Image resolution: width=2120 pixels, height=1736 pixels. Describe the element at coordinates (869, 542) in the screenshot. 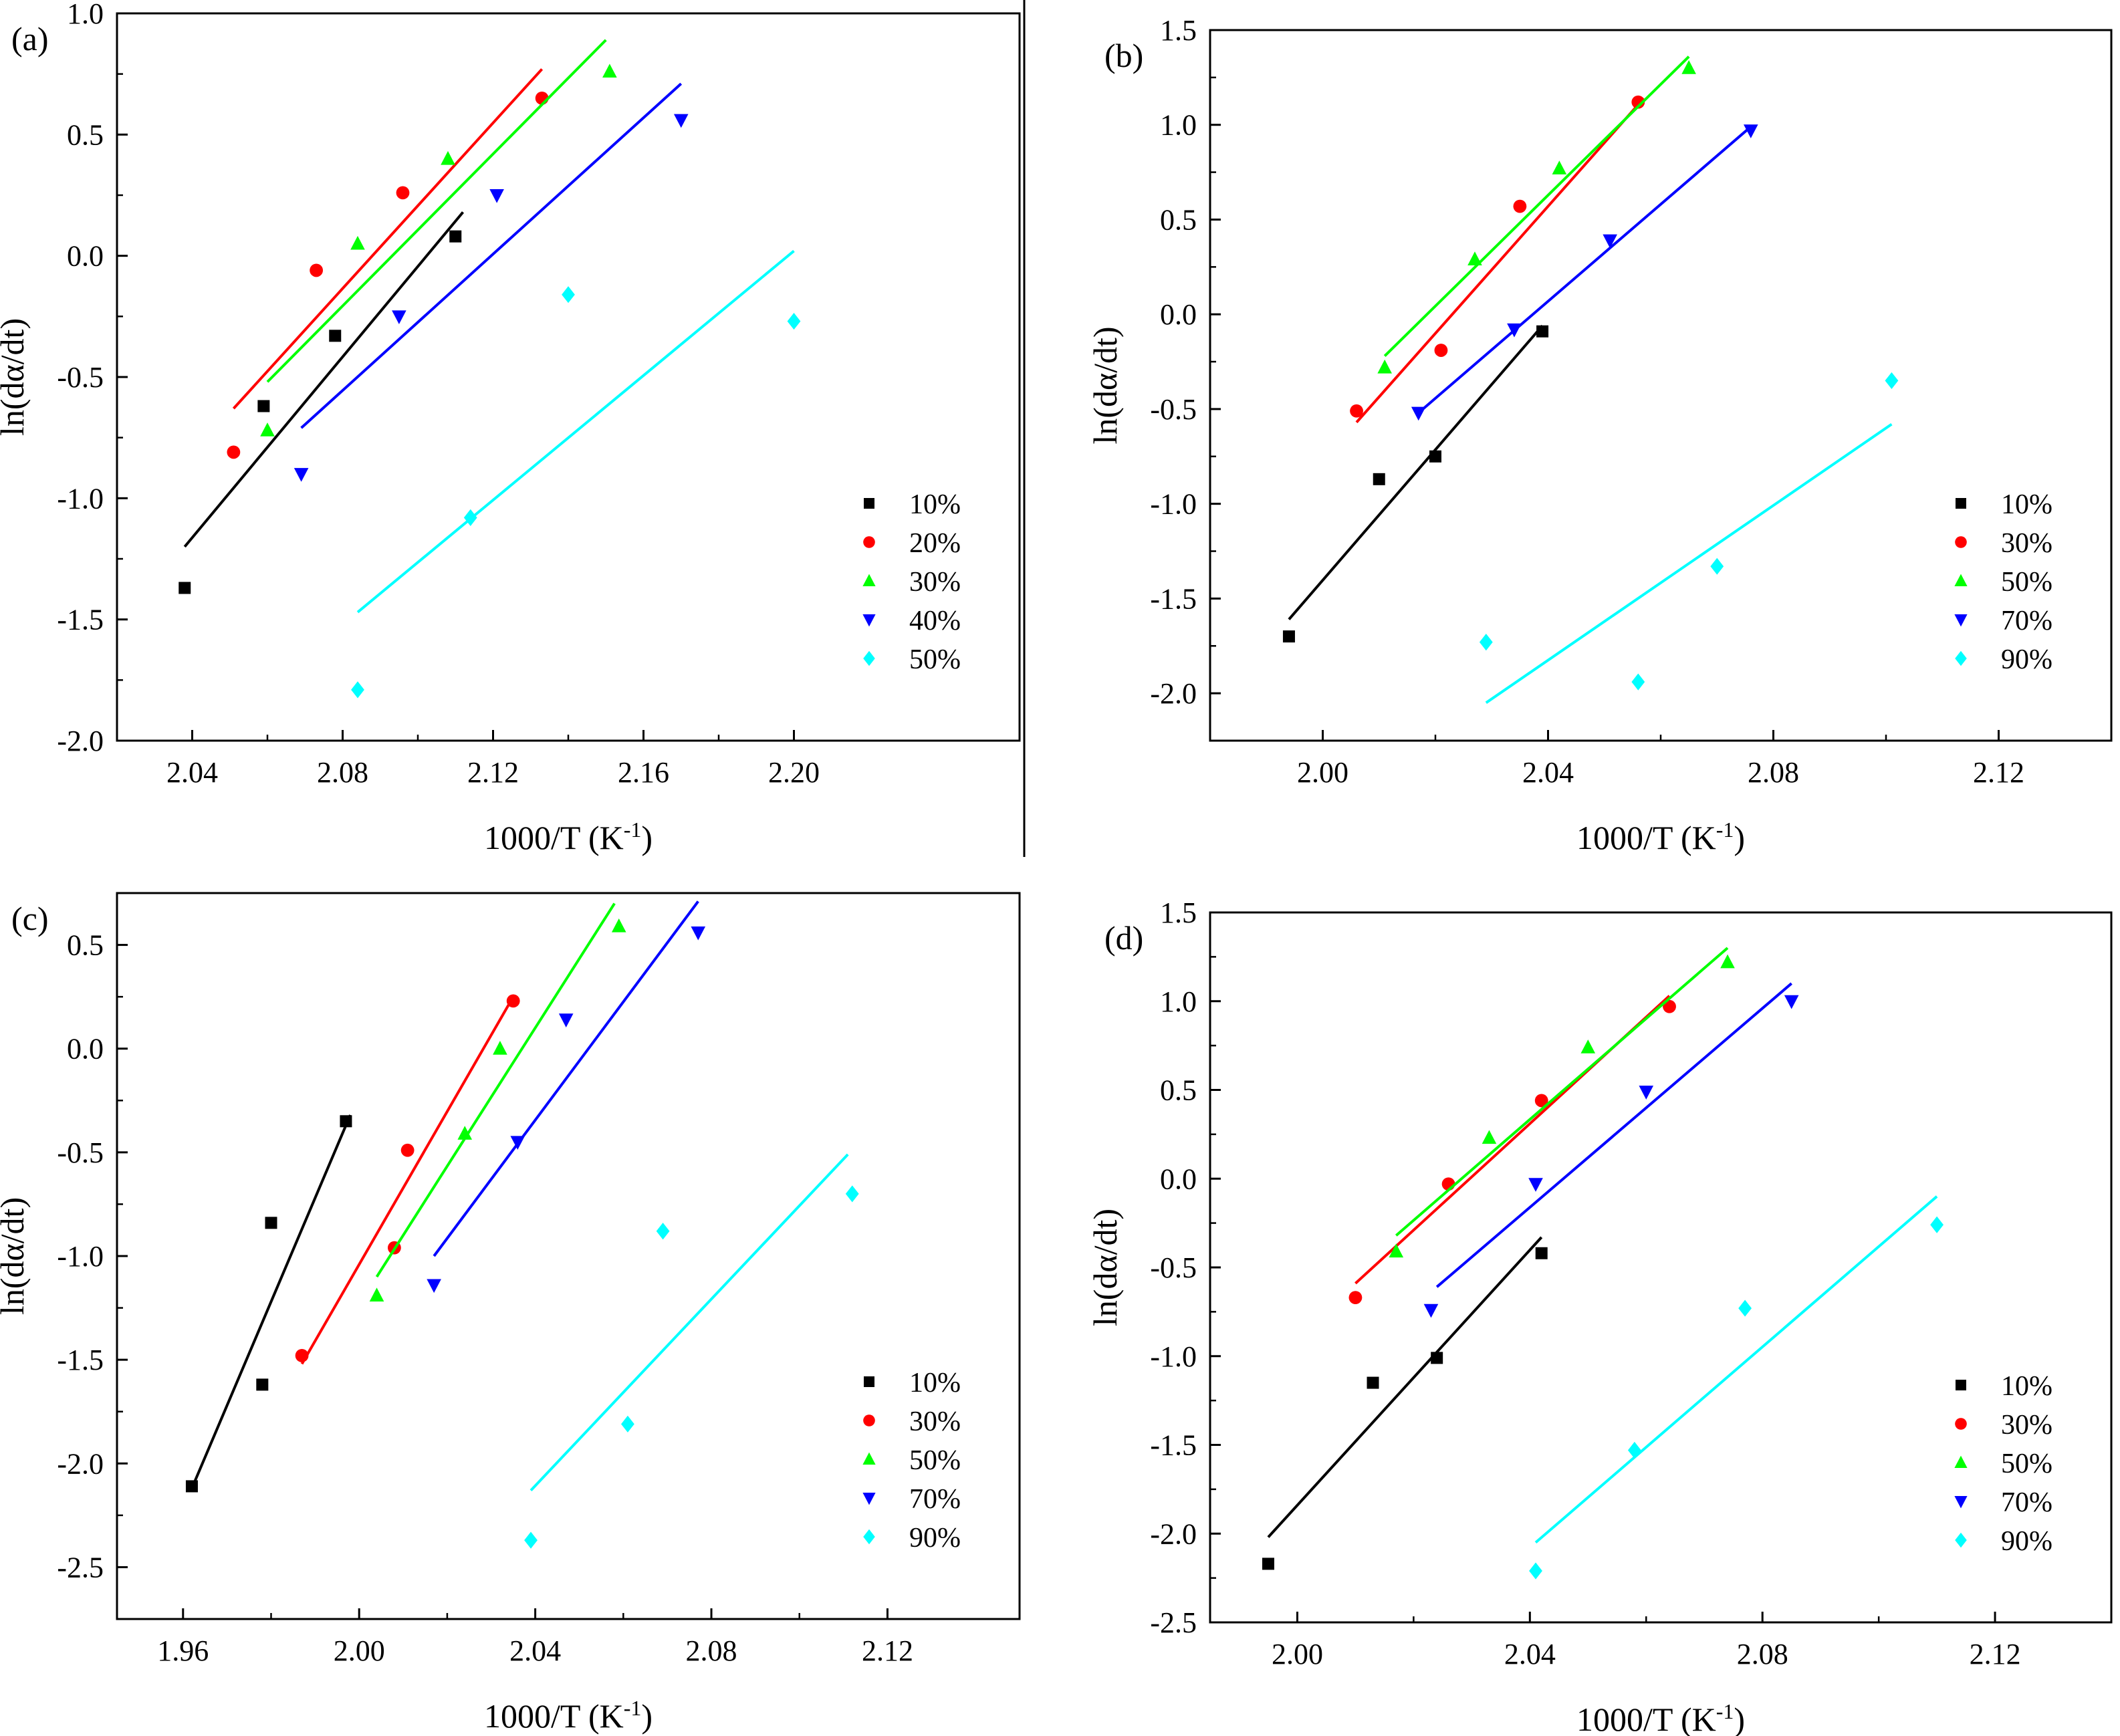

I see `legend-marker-20pct` at that location.